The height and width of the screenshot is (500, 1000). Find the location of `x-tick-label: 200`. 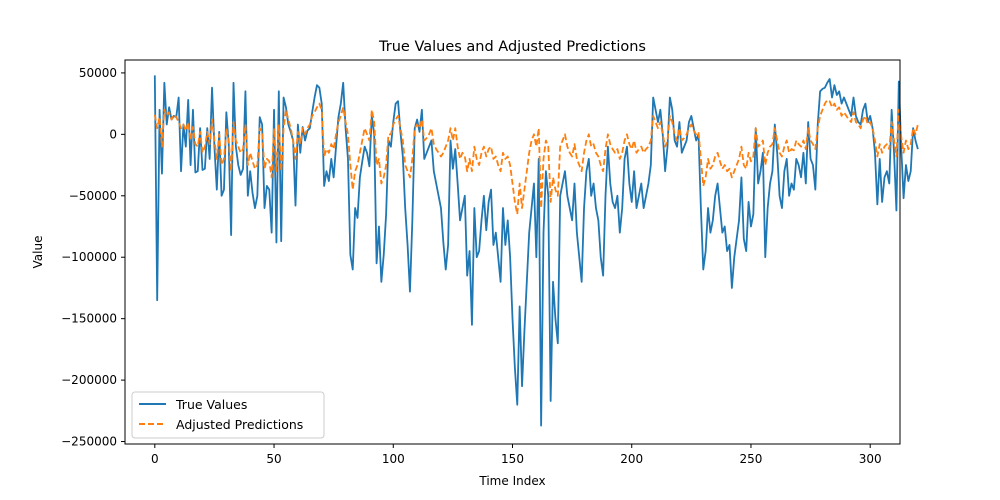

x-tick-label: 200 is located at coordinates (631, 459).